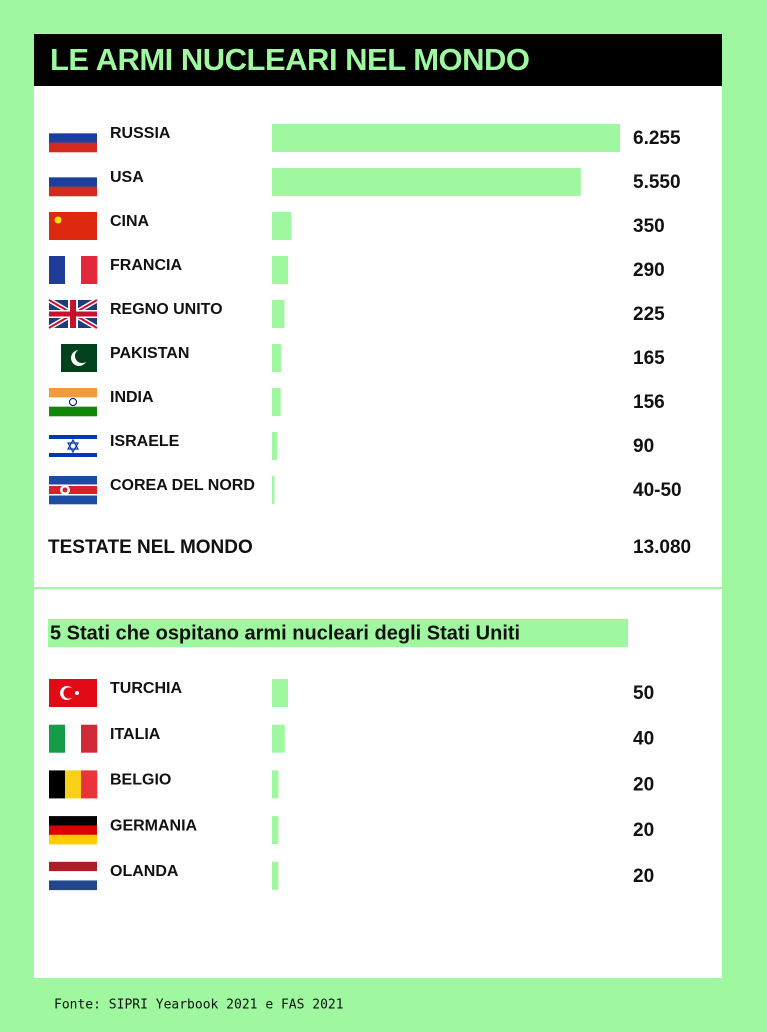 This screenshot has height=1032, width=767. I want to click on value-label: 156, so click(649, 402).